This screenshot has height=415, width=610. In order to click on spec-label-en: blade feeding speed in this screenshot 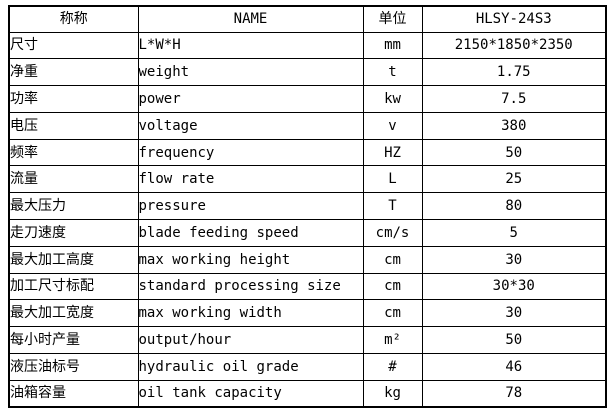, I will do `click(250, 232)`.